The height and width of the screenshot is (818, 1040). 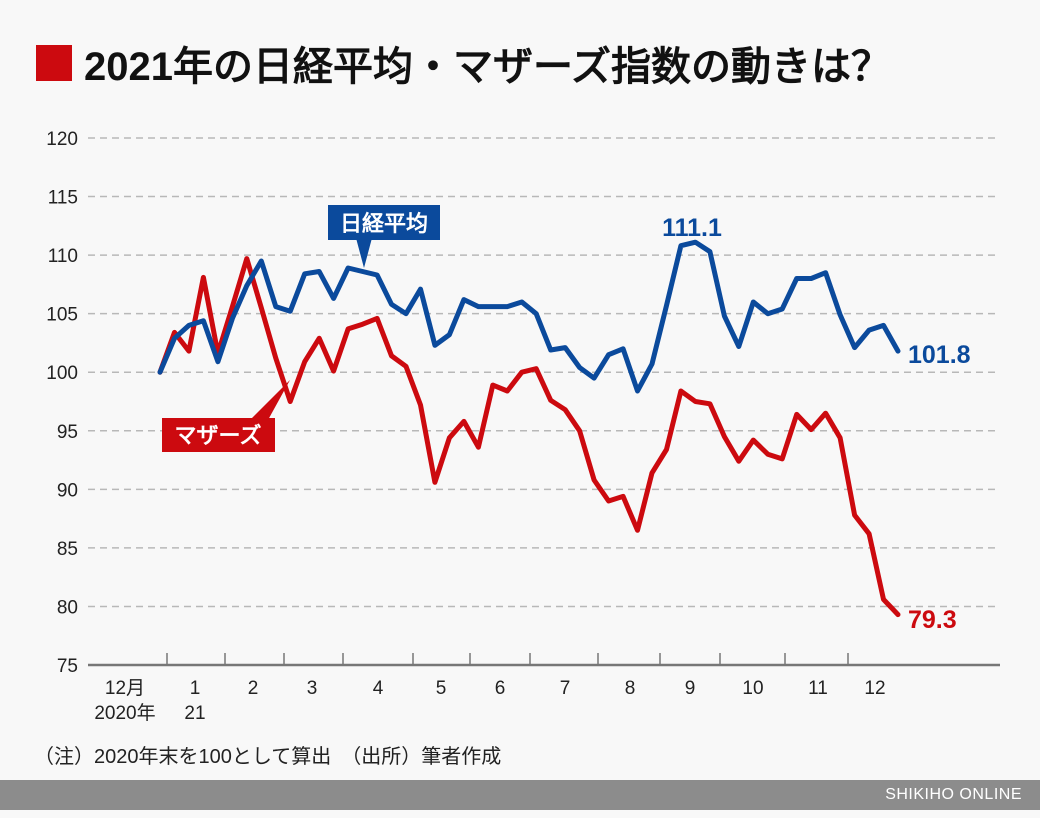 What do you see at coordinates (62, 139) in the screenshot?
I see `y-tick-label: 120` at bounding box center [62, 139].